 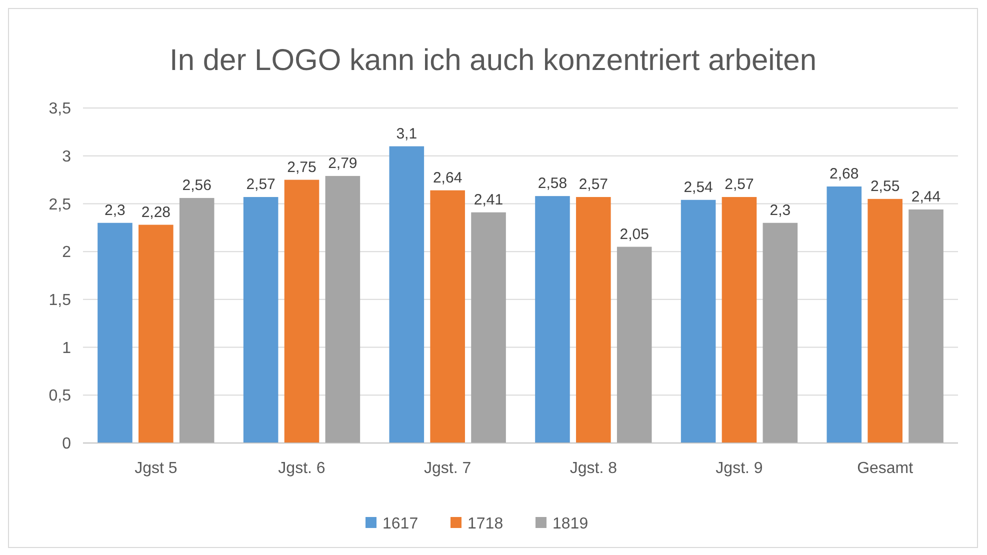 What do you see at coordinates (553, 183) in the screenshot?
I see `data-label: 2,58` at bounding box center [553, 183].